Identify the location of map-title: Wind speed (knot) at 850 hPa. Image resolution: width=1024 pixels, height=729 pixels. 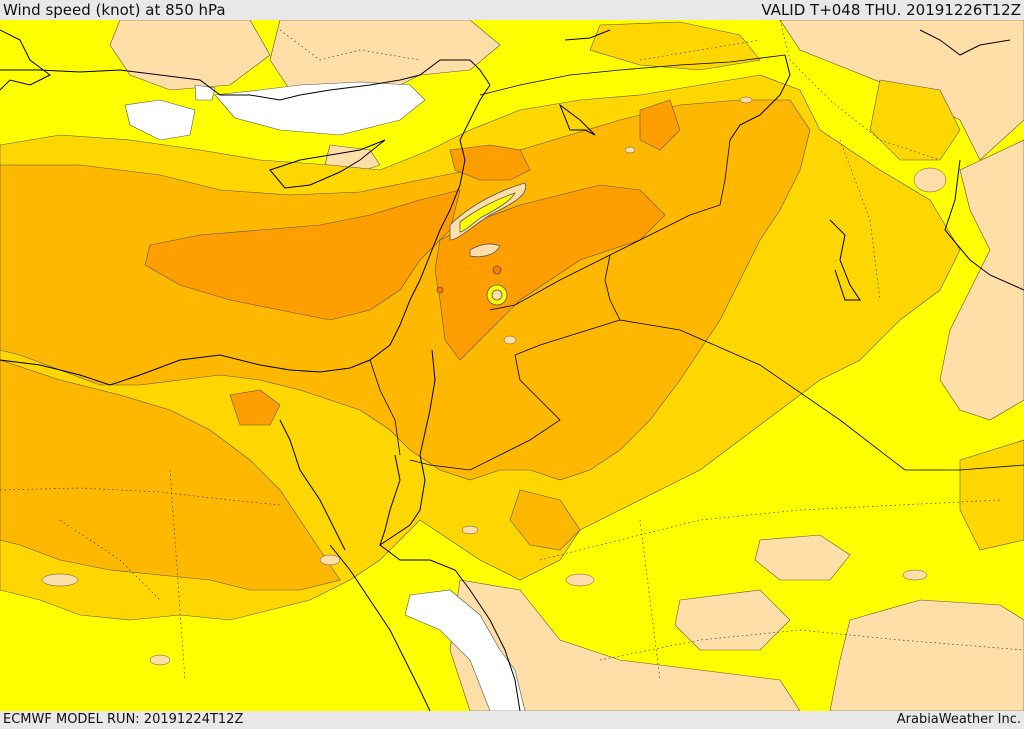
(114, 10).